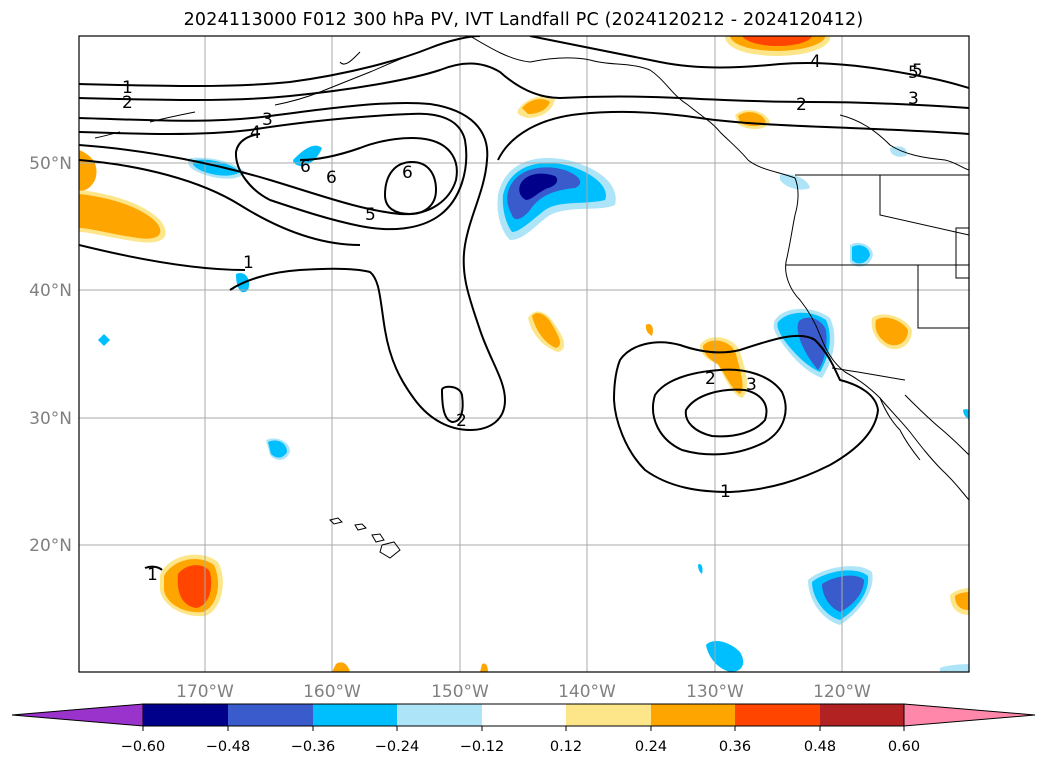  I want to click on lon-label-140w: 140°W, so click(587, 692).